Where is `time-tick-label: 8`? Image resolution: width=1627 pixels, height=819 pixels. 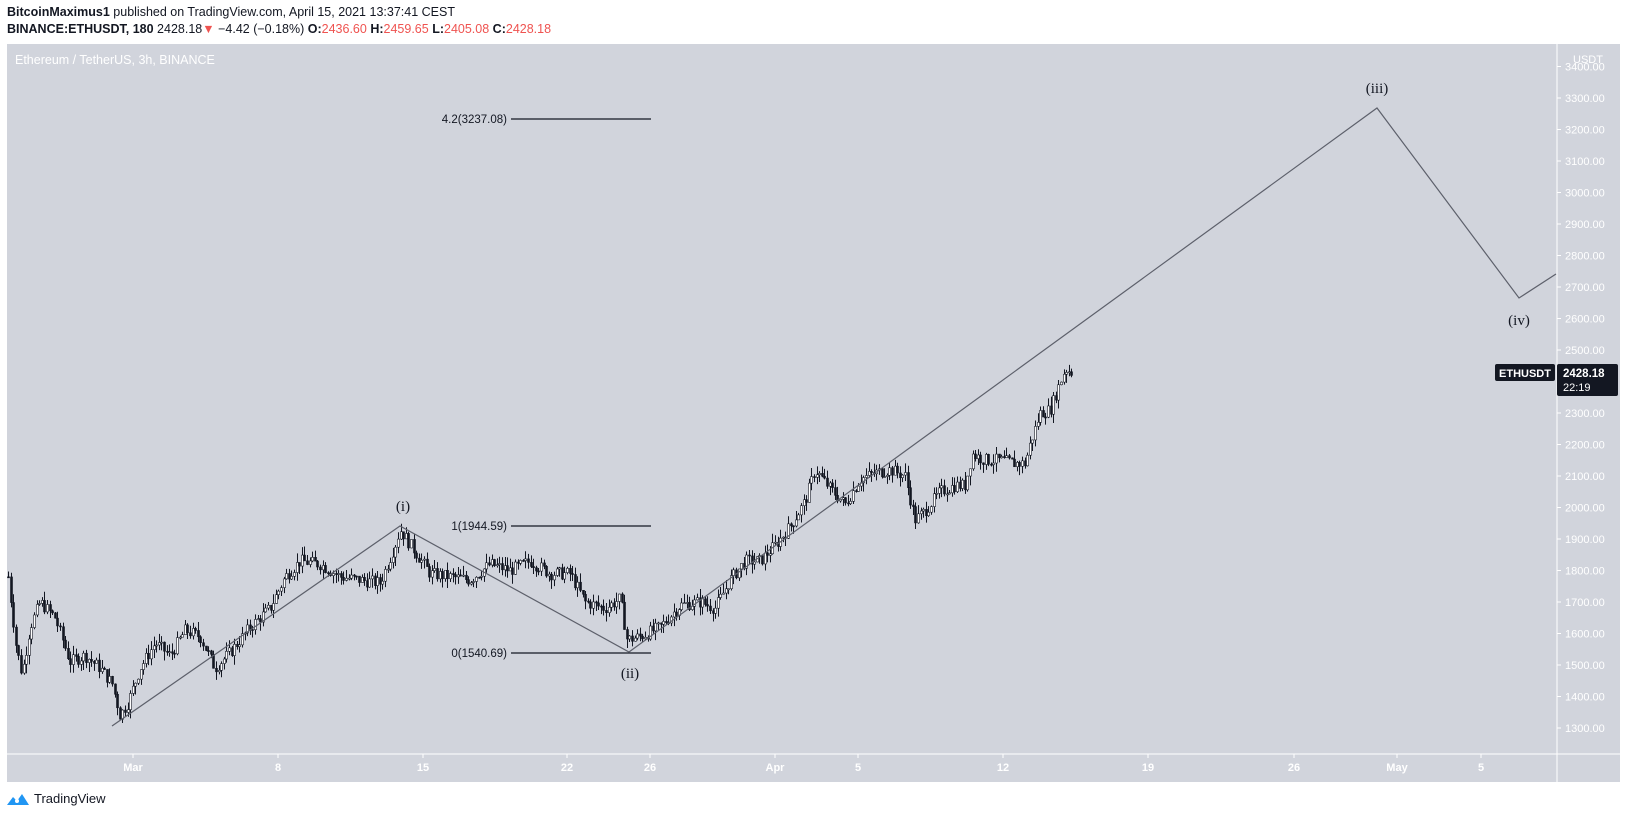 time-tick-label: 8 is located at coordinates (278, 768).